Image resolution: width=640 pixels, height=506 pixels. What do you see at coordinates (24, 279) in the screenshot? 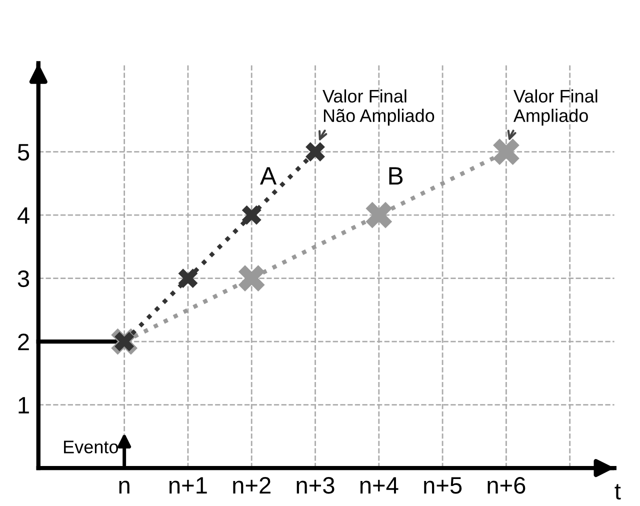
I see `y-tick-label: 3` at bounding box center [24, 279].